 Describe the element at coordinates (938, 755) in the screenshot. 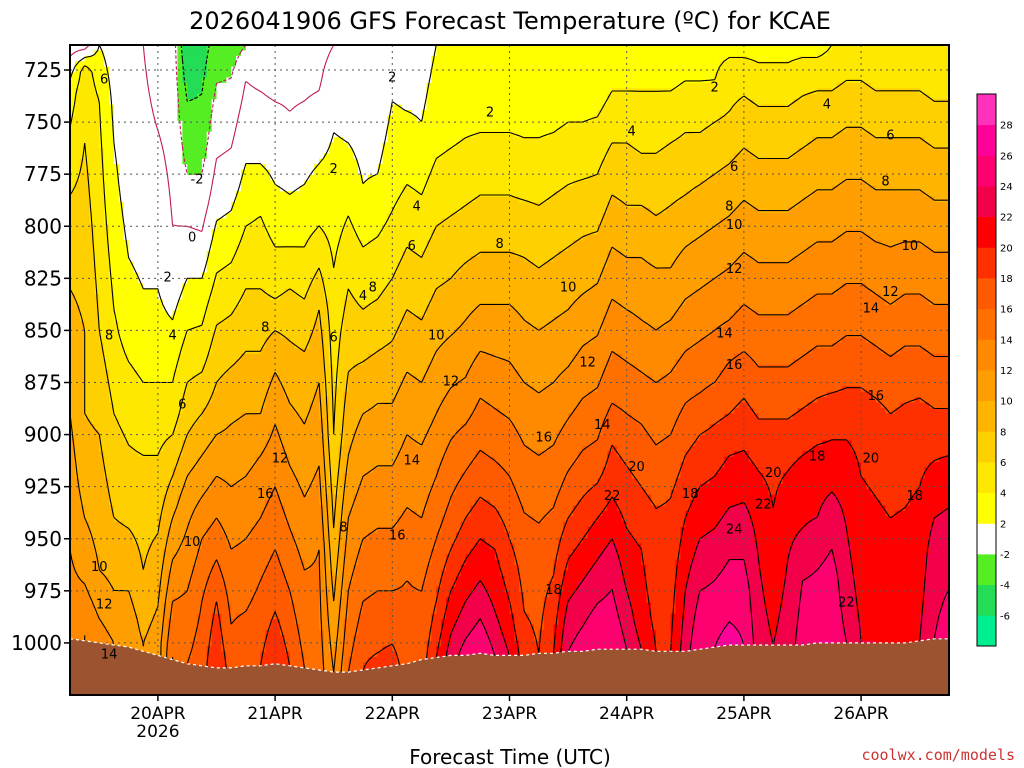

I see `credit-link: coolwx.com/models` at that location.